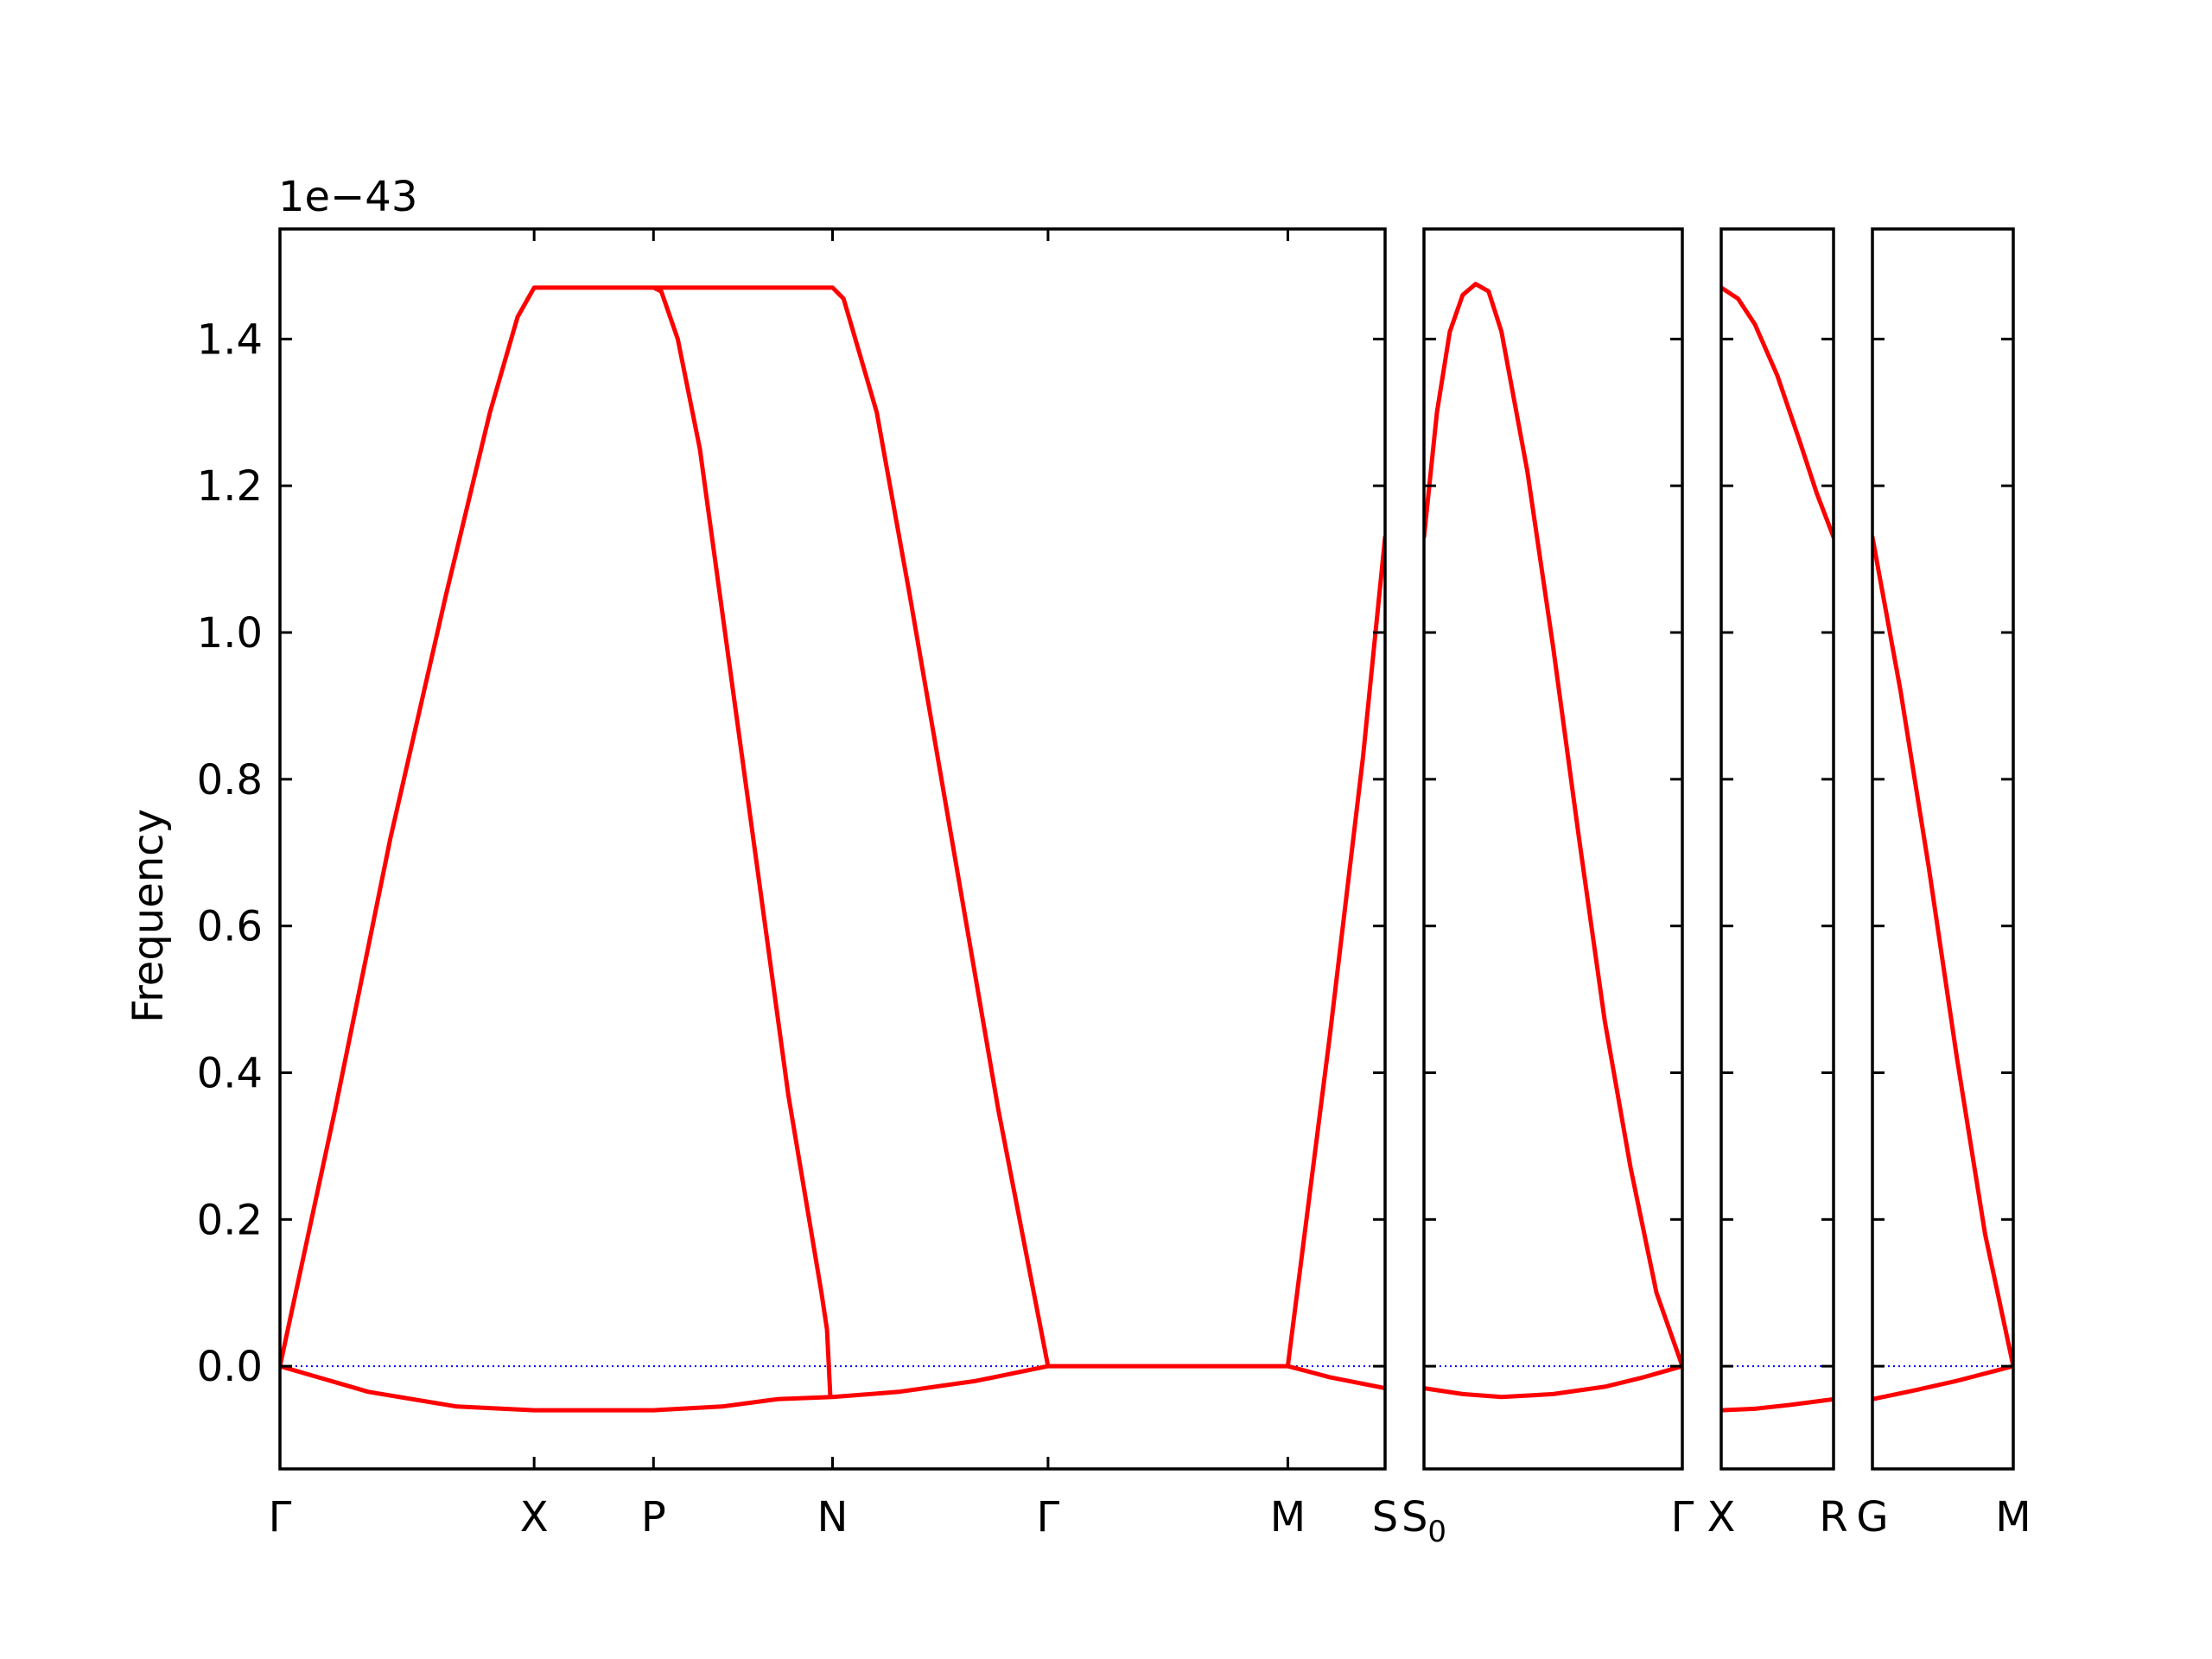  Describe the element at coordinates (230, 339) in the screenshot. I see `y-tick-label: 1.4` at that location.